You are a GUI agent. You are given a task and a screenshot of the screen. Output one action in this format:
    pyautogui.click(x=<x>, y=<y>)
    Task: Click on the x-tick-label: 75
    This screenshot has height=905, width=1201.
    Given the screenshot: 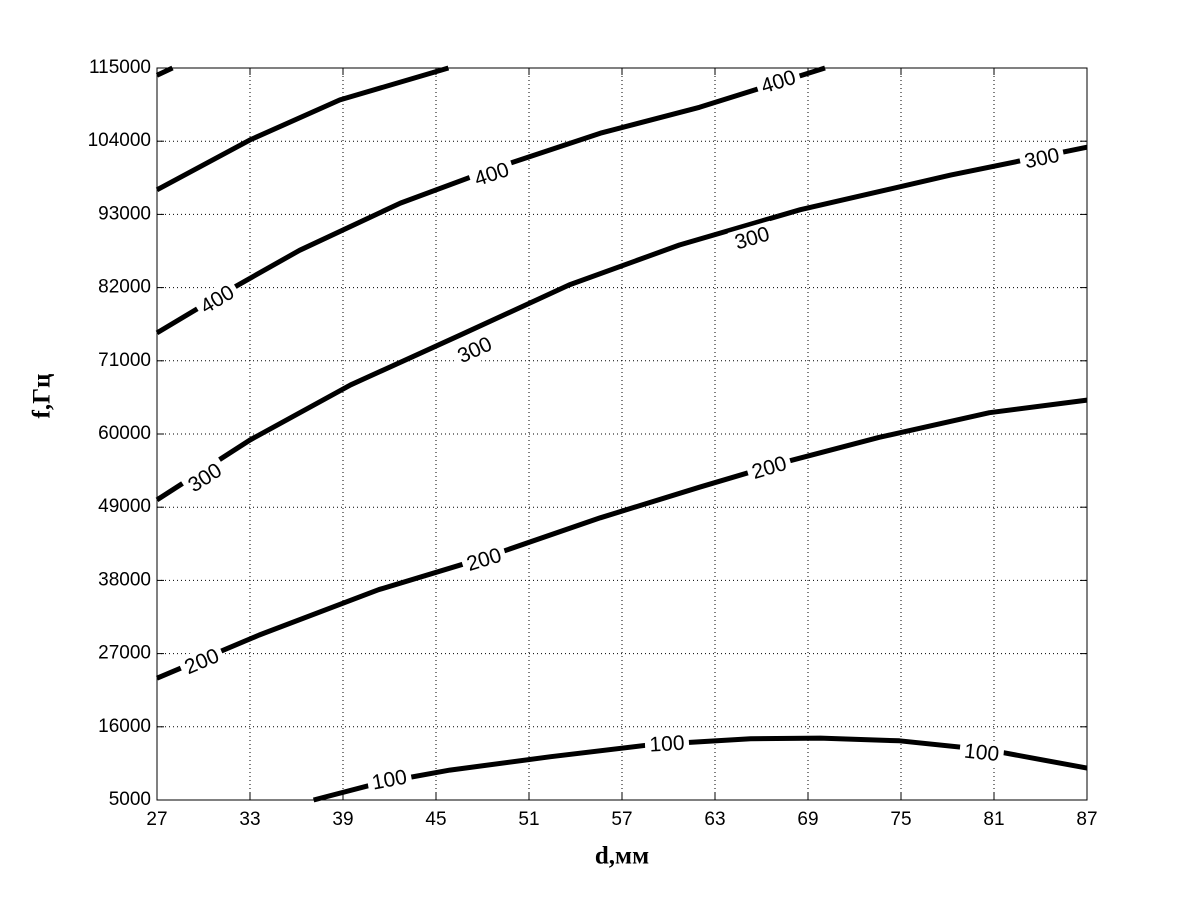 What is the action you would take?
    pyautogui.click(x=900, y=819)
    